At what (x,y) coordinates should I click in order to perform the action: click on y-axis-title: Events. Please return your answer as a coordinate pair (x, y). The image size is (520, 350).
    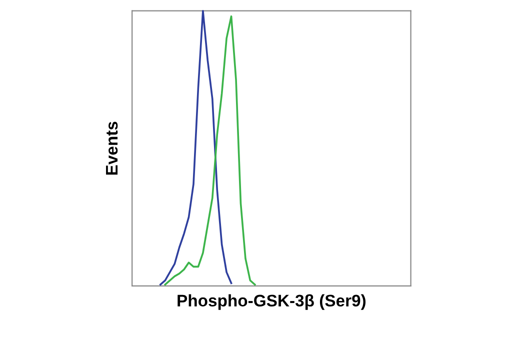
    Looking at the image, I should click on (112, 148).